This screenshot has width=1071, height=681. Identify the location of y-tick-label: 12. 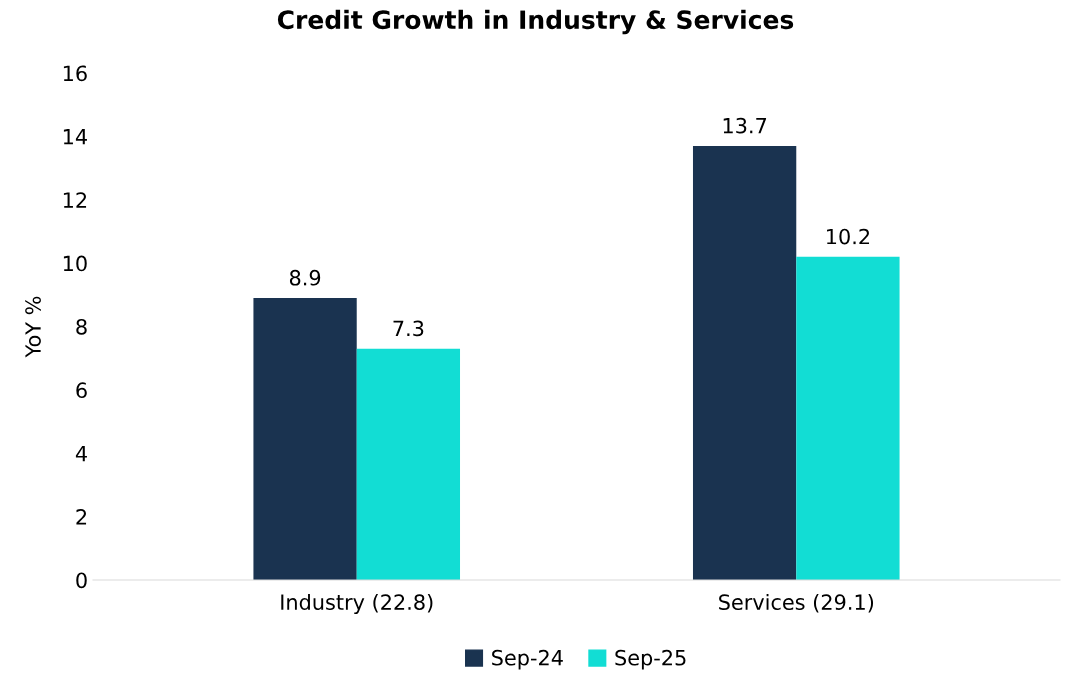
(75, 200).